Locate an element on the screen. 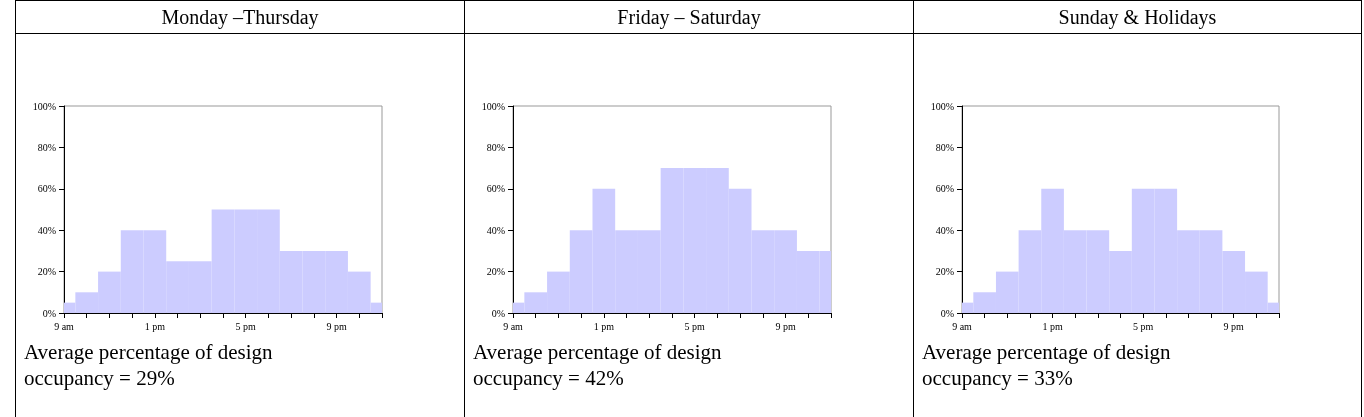  chart-title: Monday –Thursday is located at coordinates (240, 17).